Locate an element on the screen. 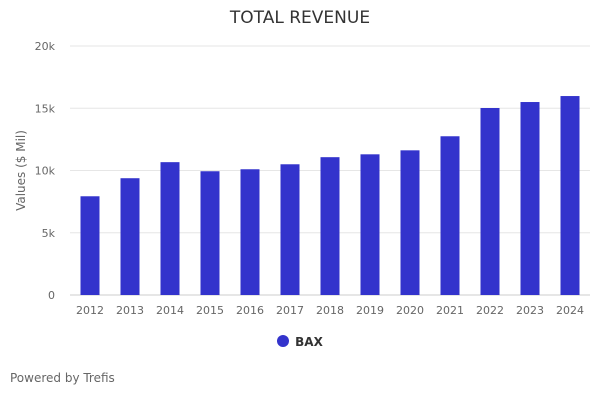 The image size is (600, 400). y-tick-label: 10k is located at coordinates (45, 171).